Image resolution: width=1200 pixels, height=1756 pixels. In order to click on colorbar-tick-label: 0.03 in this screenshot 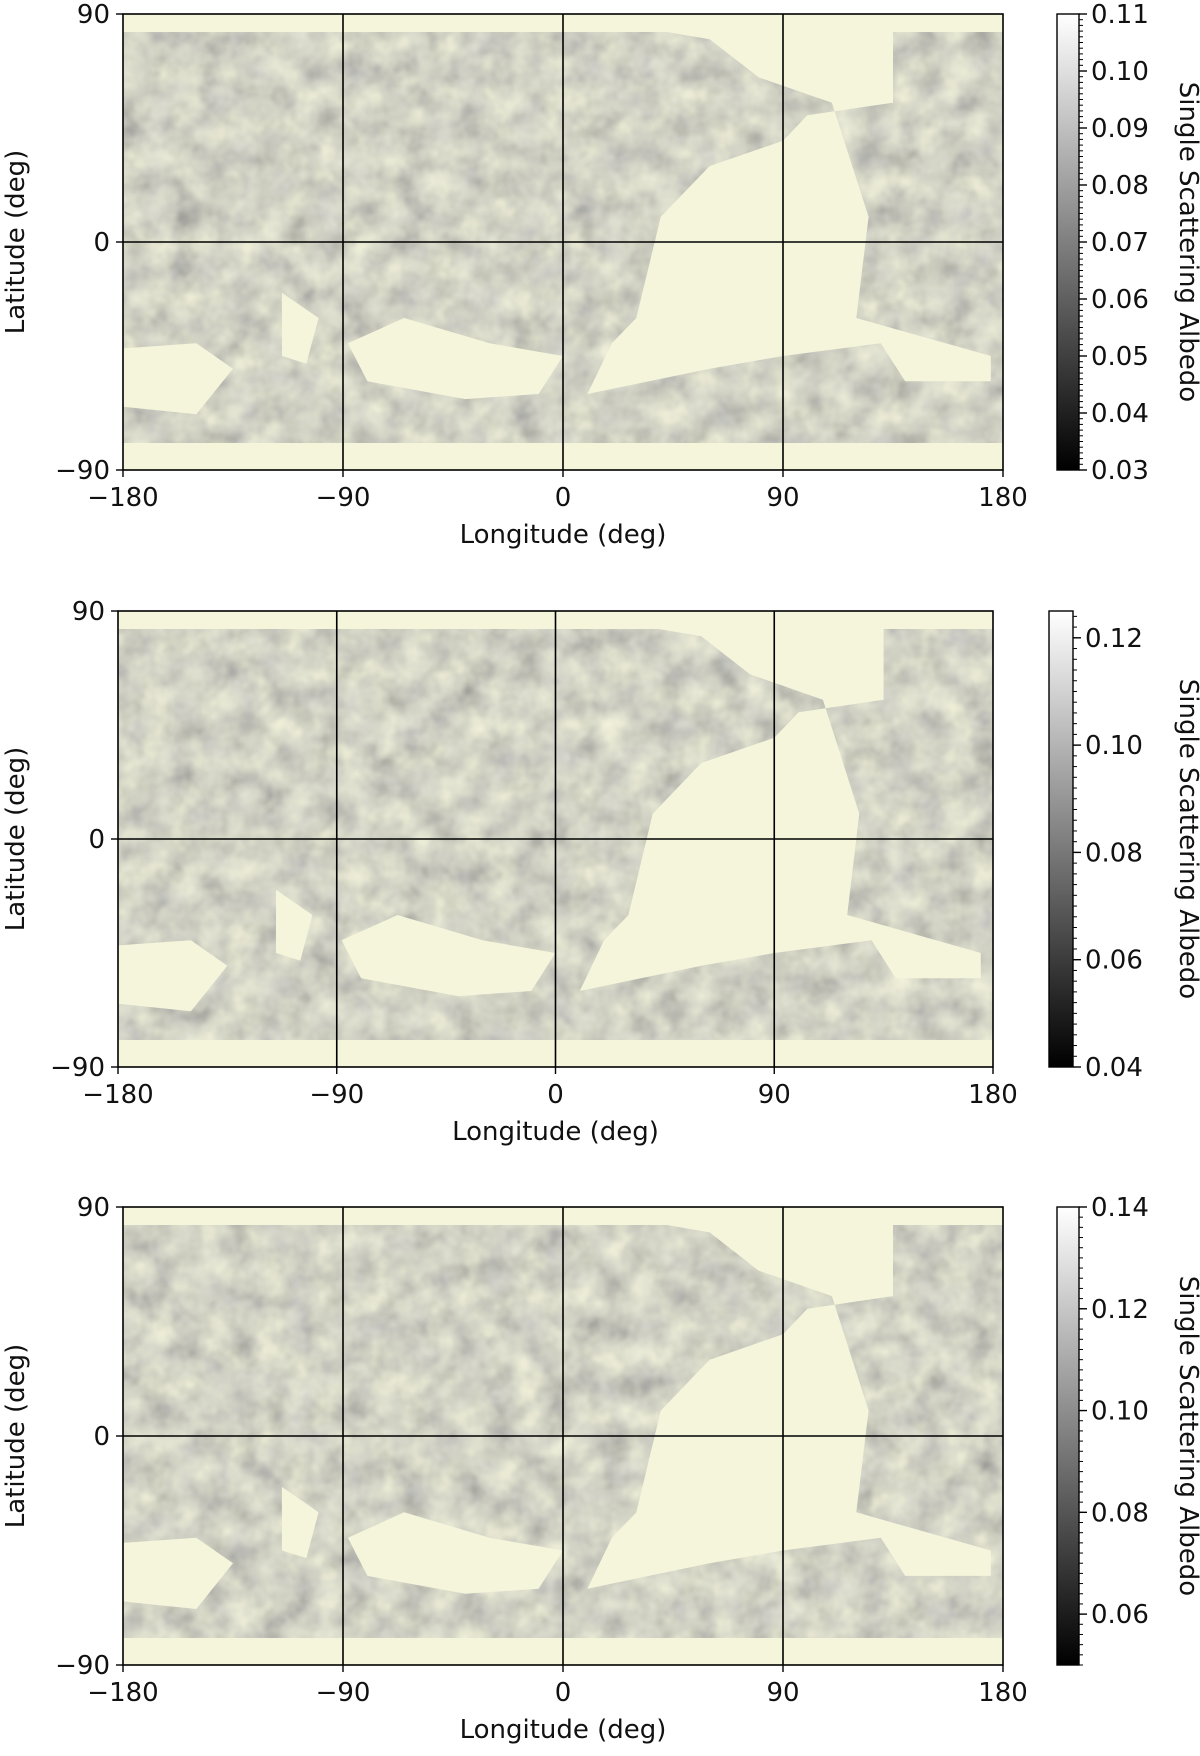, I will do `click(1120, 471)`.